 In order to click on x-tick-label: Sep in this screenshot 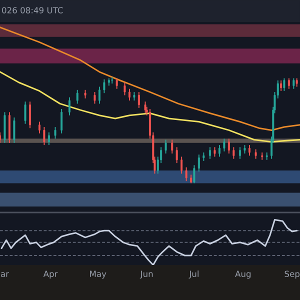, I will do `click(292, 274)`.